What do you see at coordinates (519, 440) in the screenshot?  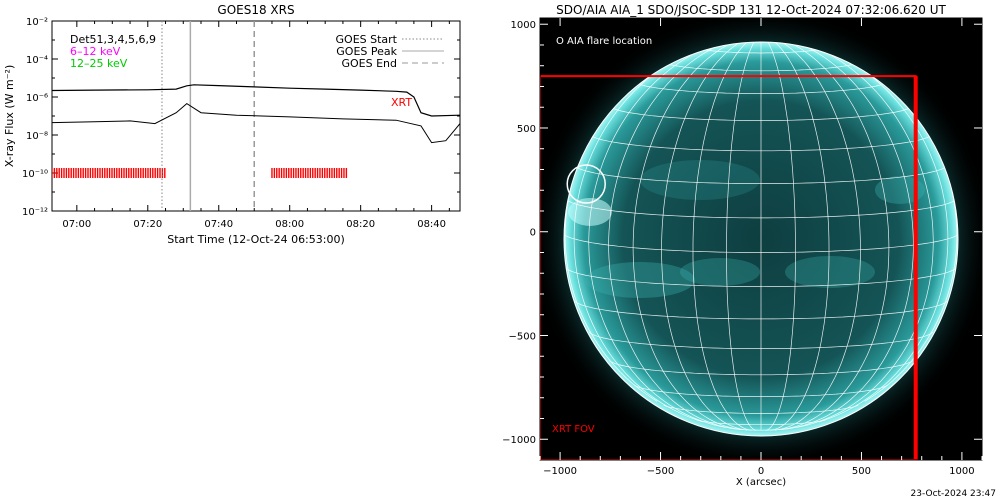 I see `aia-y-tick-label: −1000` at bounding box center [519, 440].